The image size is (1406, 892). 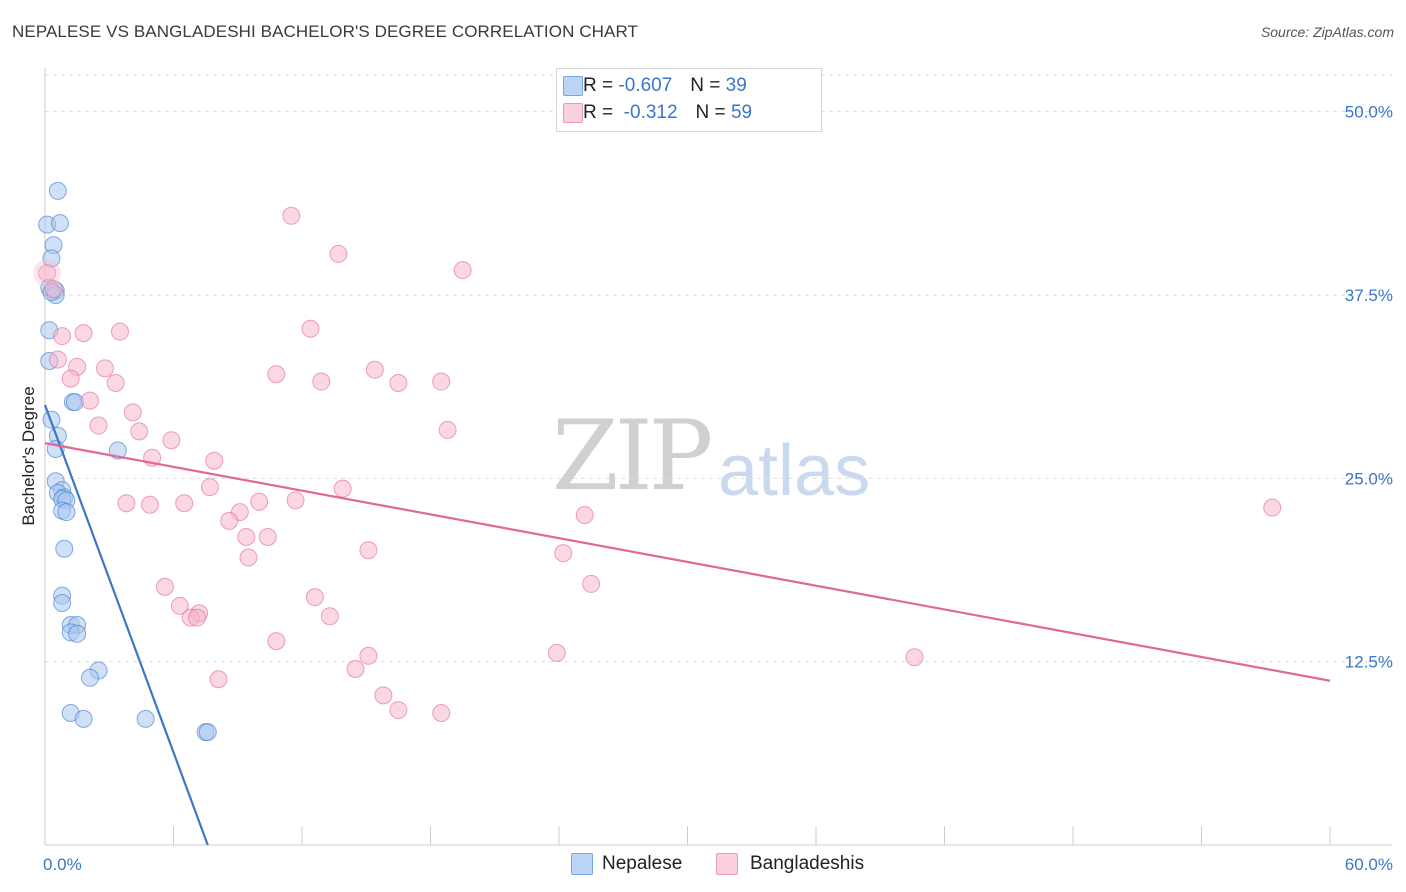 I want to click on y-tick-label: 37.5%, so click(x=1369, y=295).